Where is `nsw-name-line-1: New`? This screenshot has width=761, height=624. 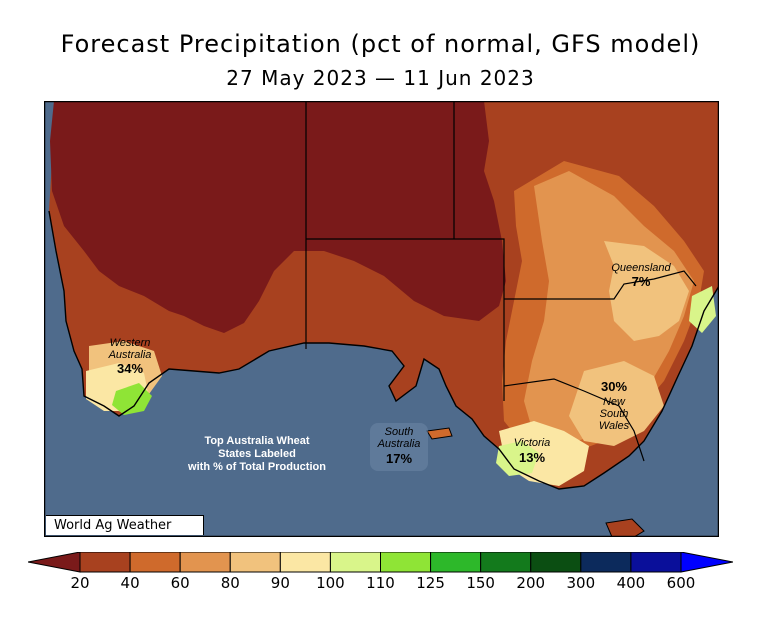
nsw-name-line-1: New is located at coordinates (614, 402).